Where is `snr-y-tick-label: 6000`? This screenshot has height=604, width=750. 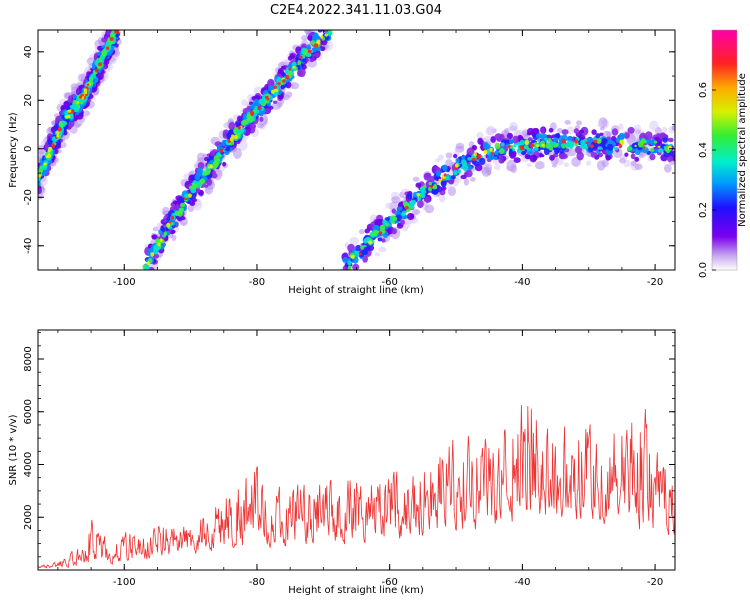 snr-y-tick-label: 6000 is located at coordinates (28, 411).